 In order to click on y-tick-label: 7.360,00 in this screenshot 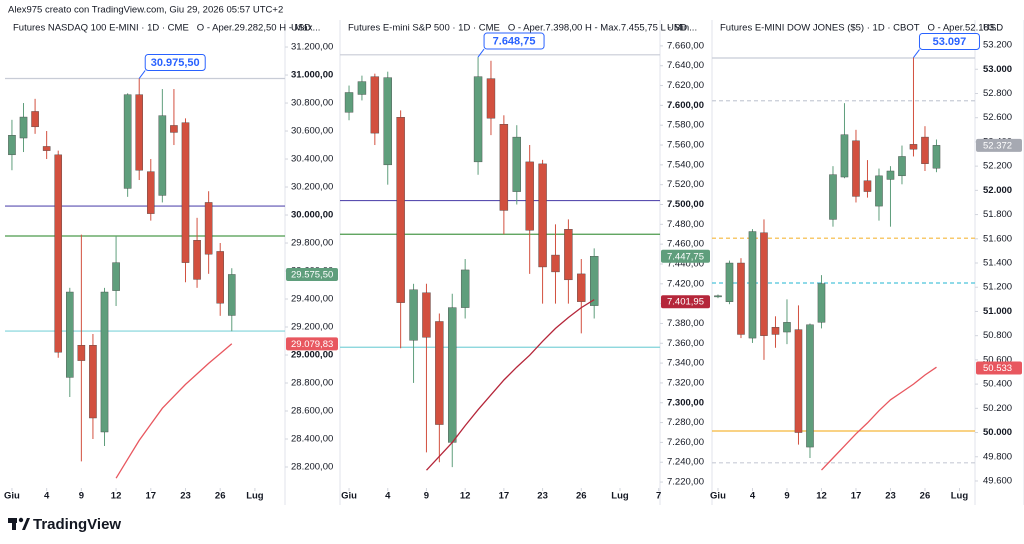, I will do `click(685, 343)`.